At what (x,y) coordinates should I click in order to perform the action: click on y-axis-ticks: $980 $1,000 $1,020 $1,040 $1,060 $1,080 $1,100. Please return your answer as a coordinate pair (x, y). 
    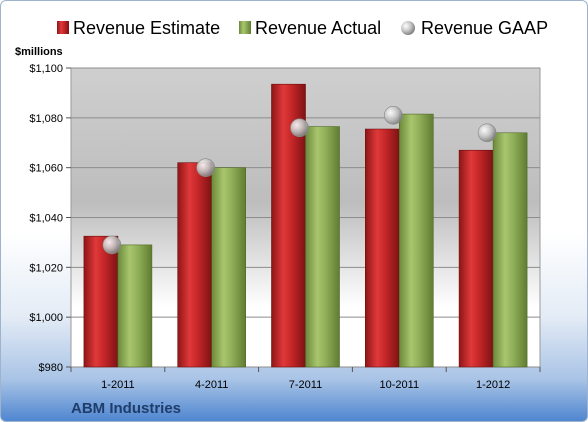
    Looking at the image, I should click on (46, 218).